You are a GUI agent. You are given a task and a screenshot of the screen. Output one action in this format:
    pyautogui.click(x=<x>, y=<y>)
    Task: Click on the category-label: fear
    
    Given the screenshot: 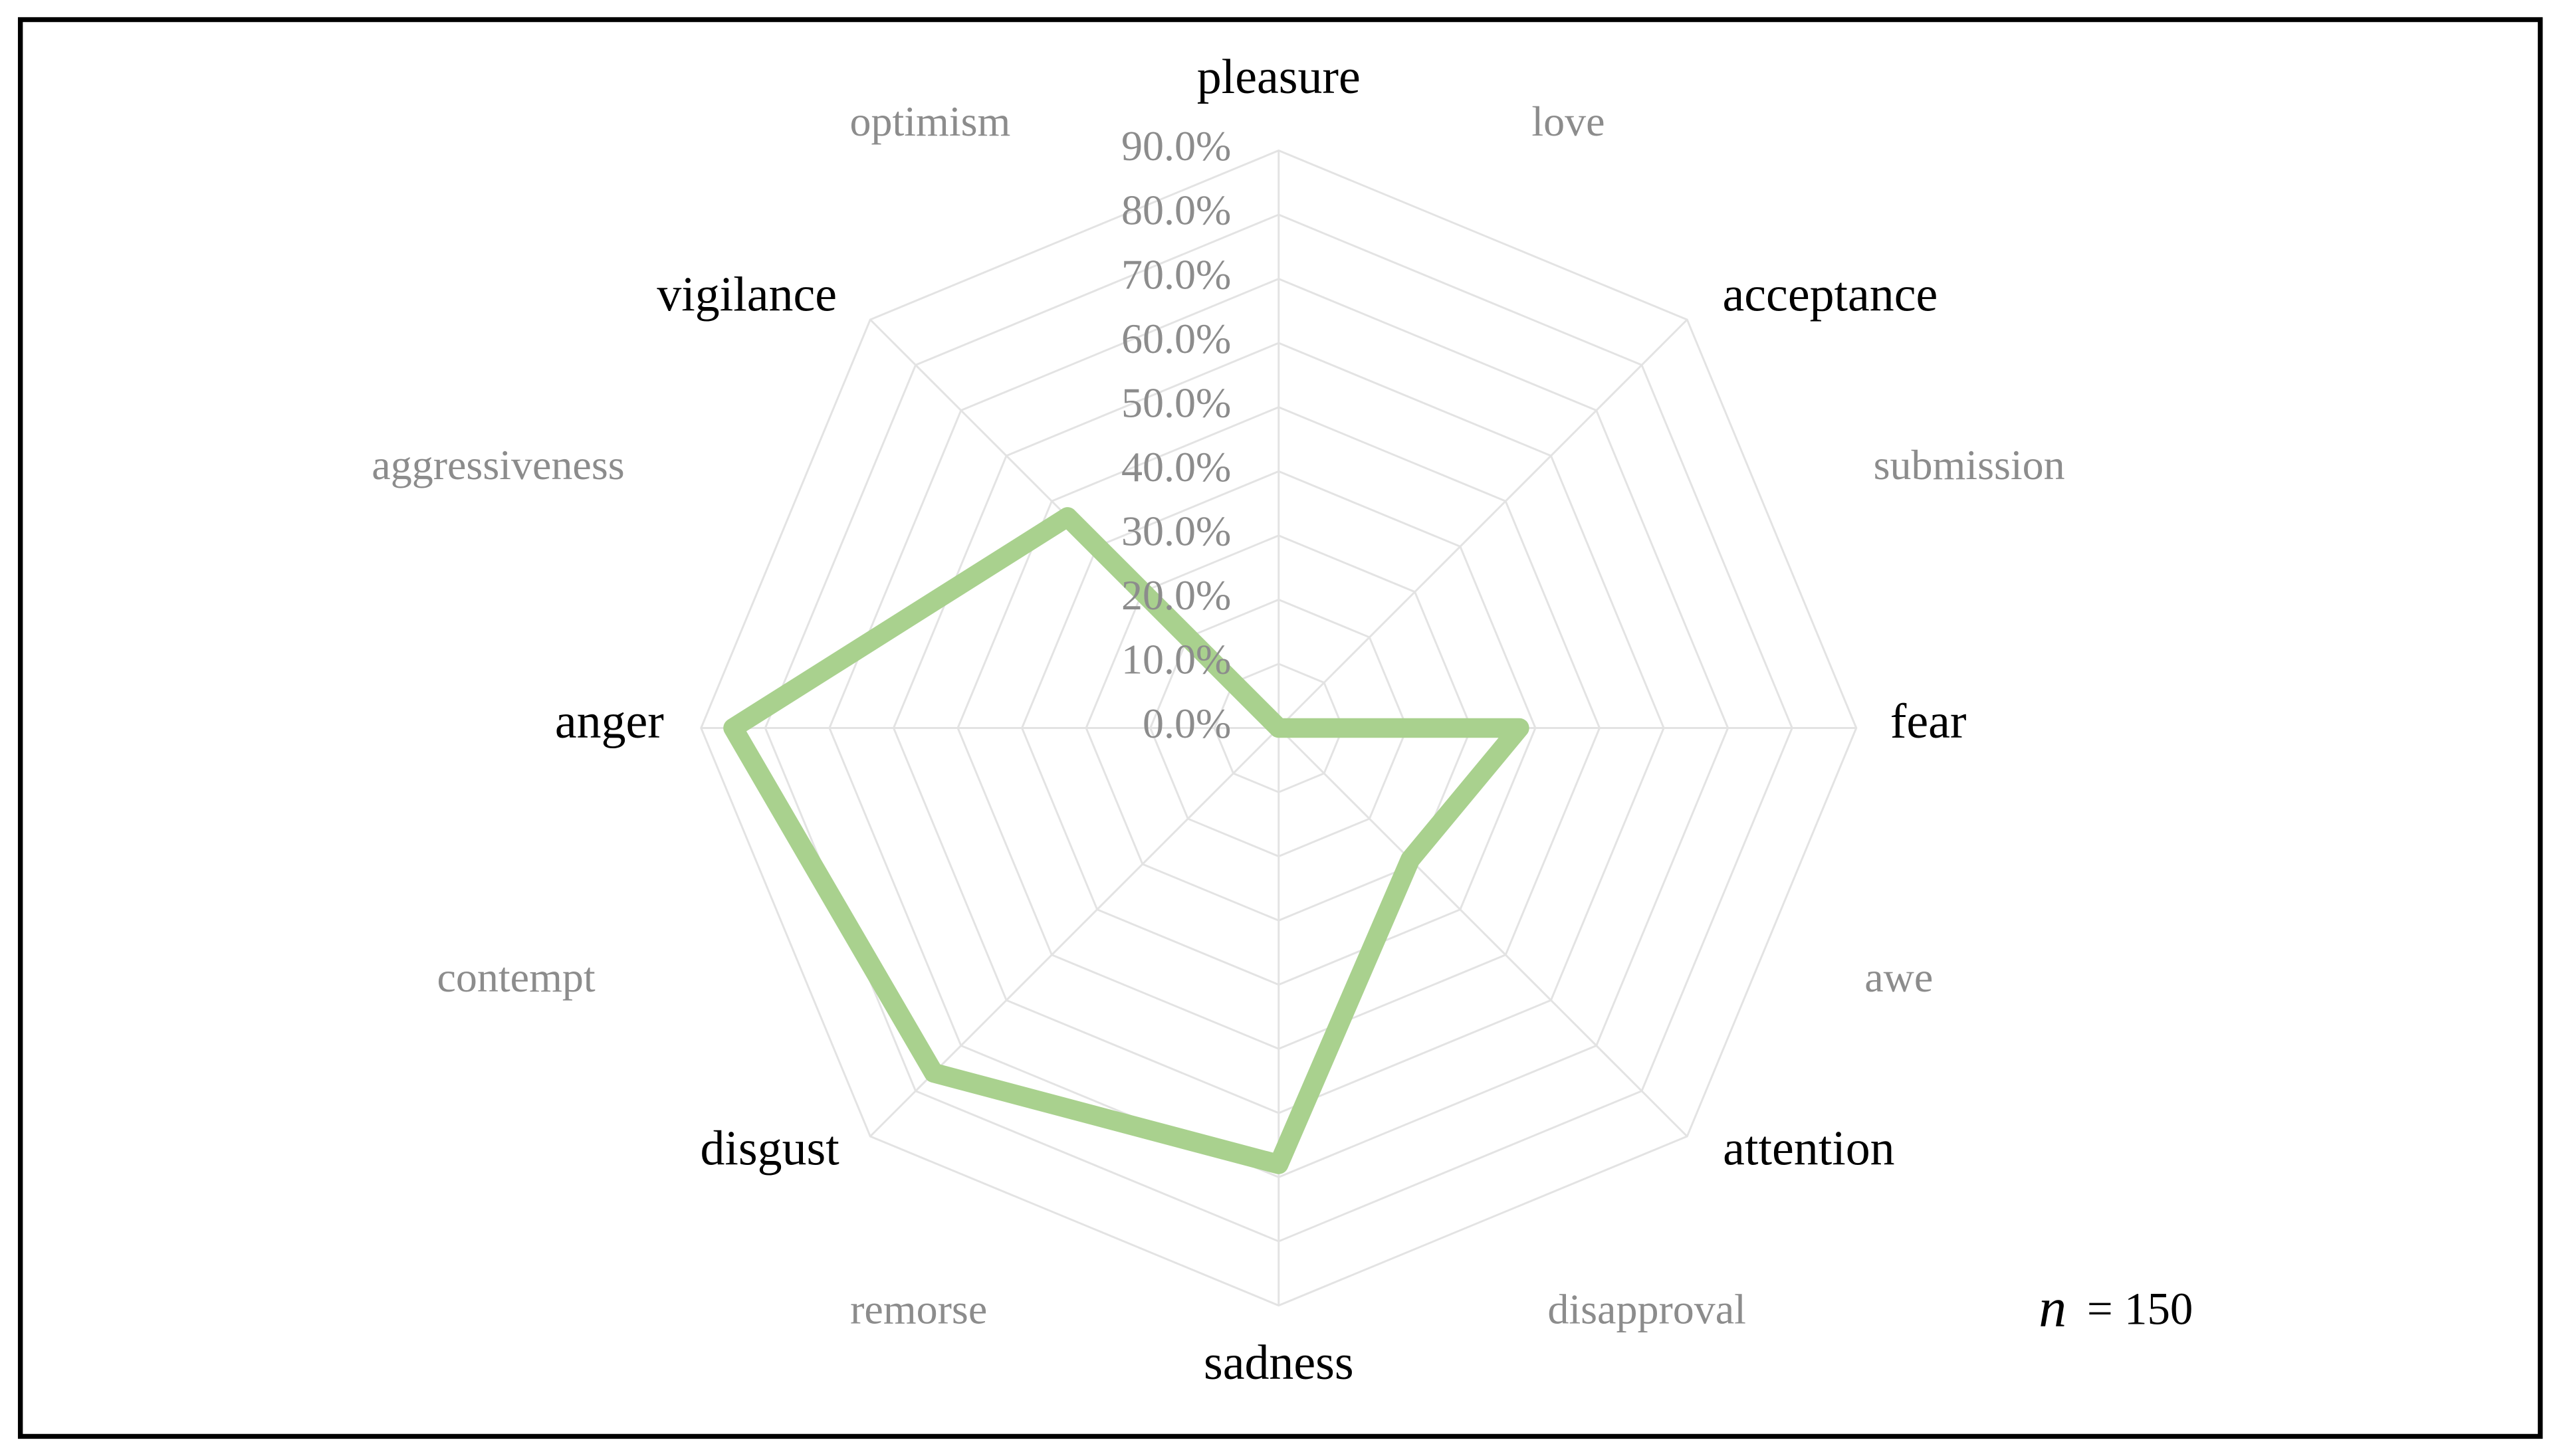 What is the action you would take?
    pyautogui.click(x=1928, y=721)
    